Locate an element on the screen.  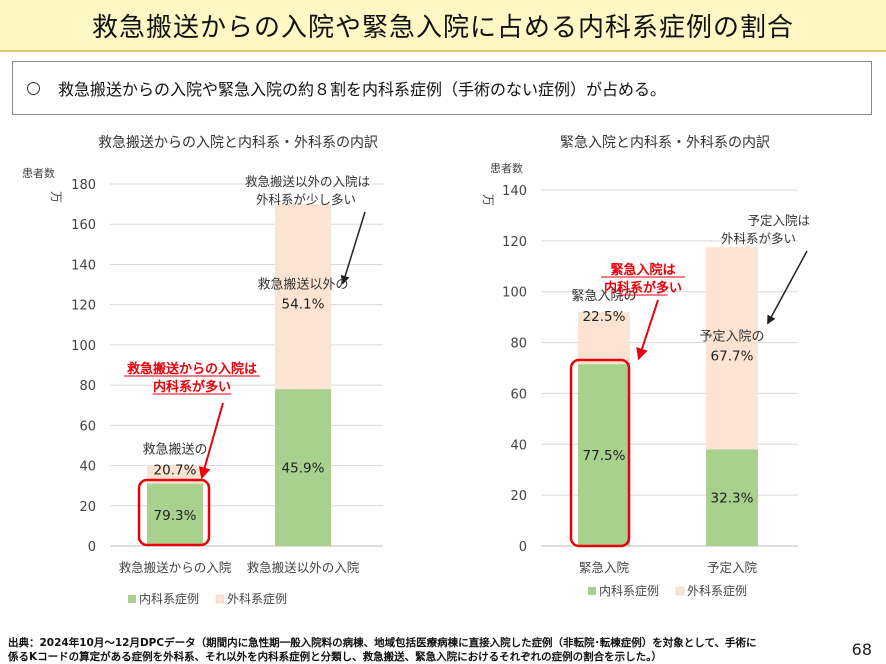
data-label-geka: 22.5% is located at coordinates (604, 317).